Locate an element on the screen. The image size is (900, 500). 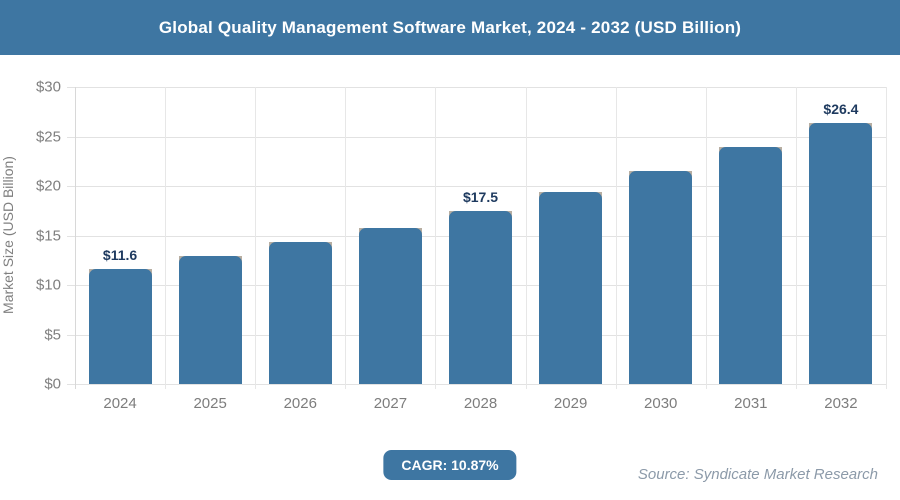
bar-2031 is located at coordinates (751, 265).